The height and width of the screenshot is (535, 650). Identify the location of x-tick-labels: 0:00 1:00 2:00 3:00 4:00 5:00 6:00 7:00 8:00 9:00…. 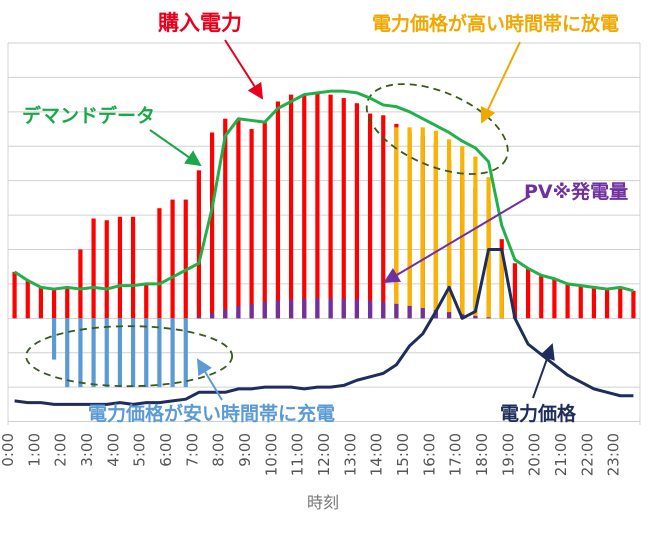
(311, 454).